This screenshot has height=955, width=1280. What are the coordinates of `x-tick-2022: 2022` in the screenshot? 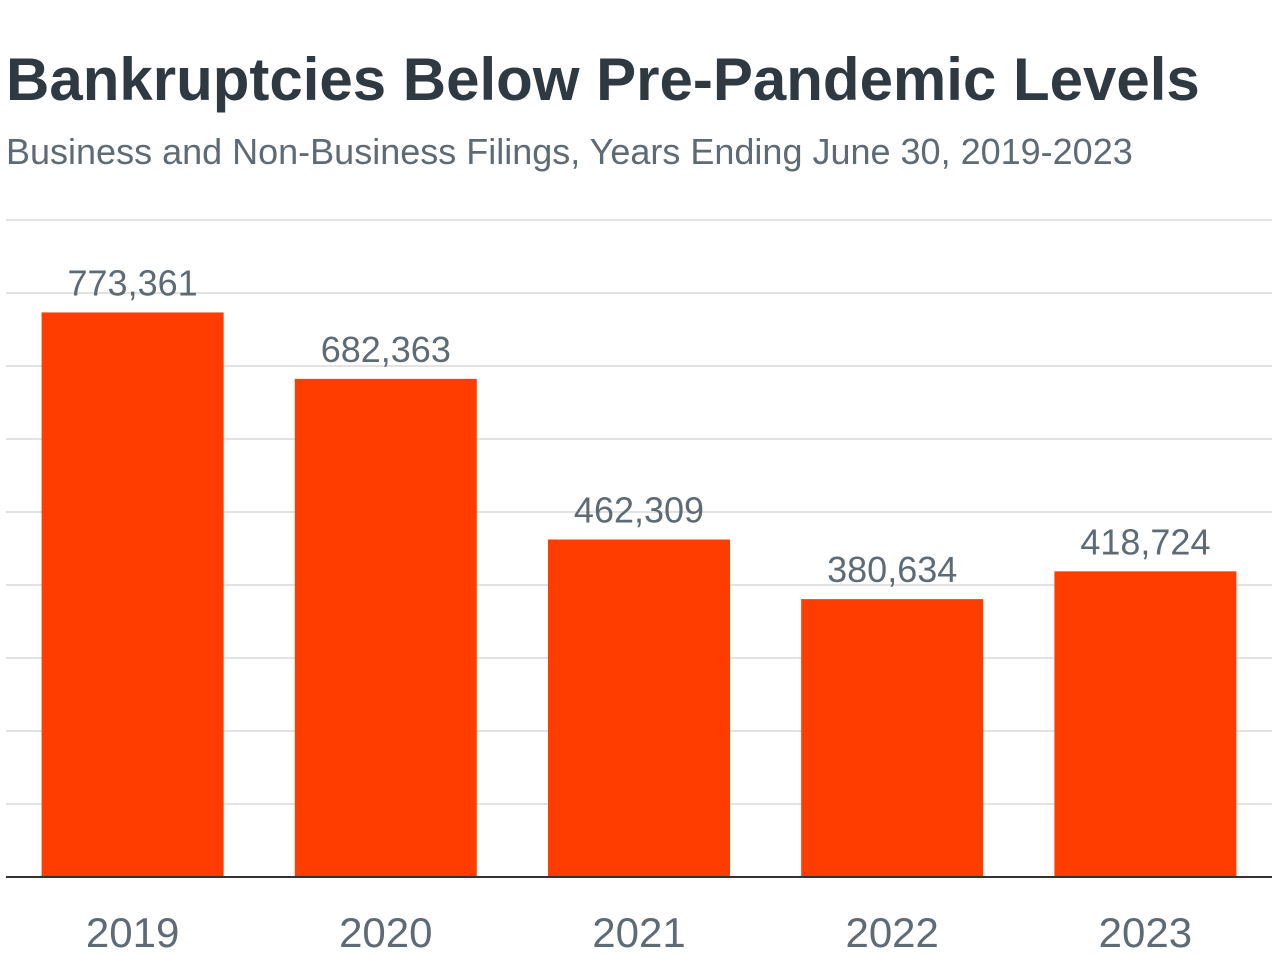 It's located at (891, 932).